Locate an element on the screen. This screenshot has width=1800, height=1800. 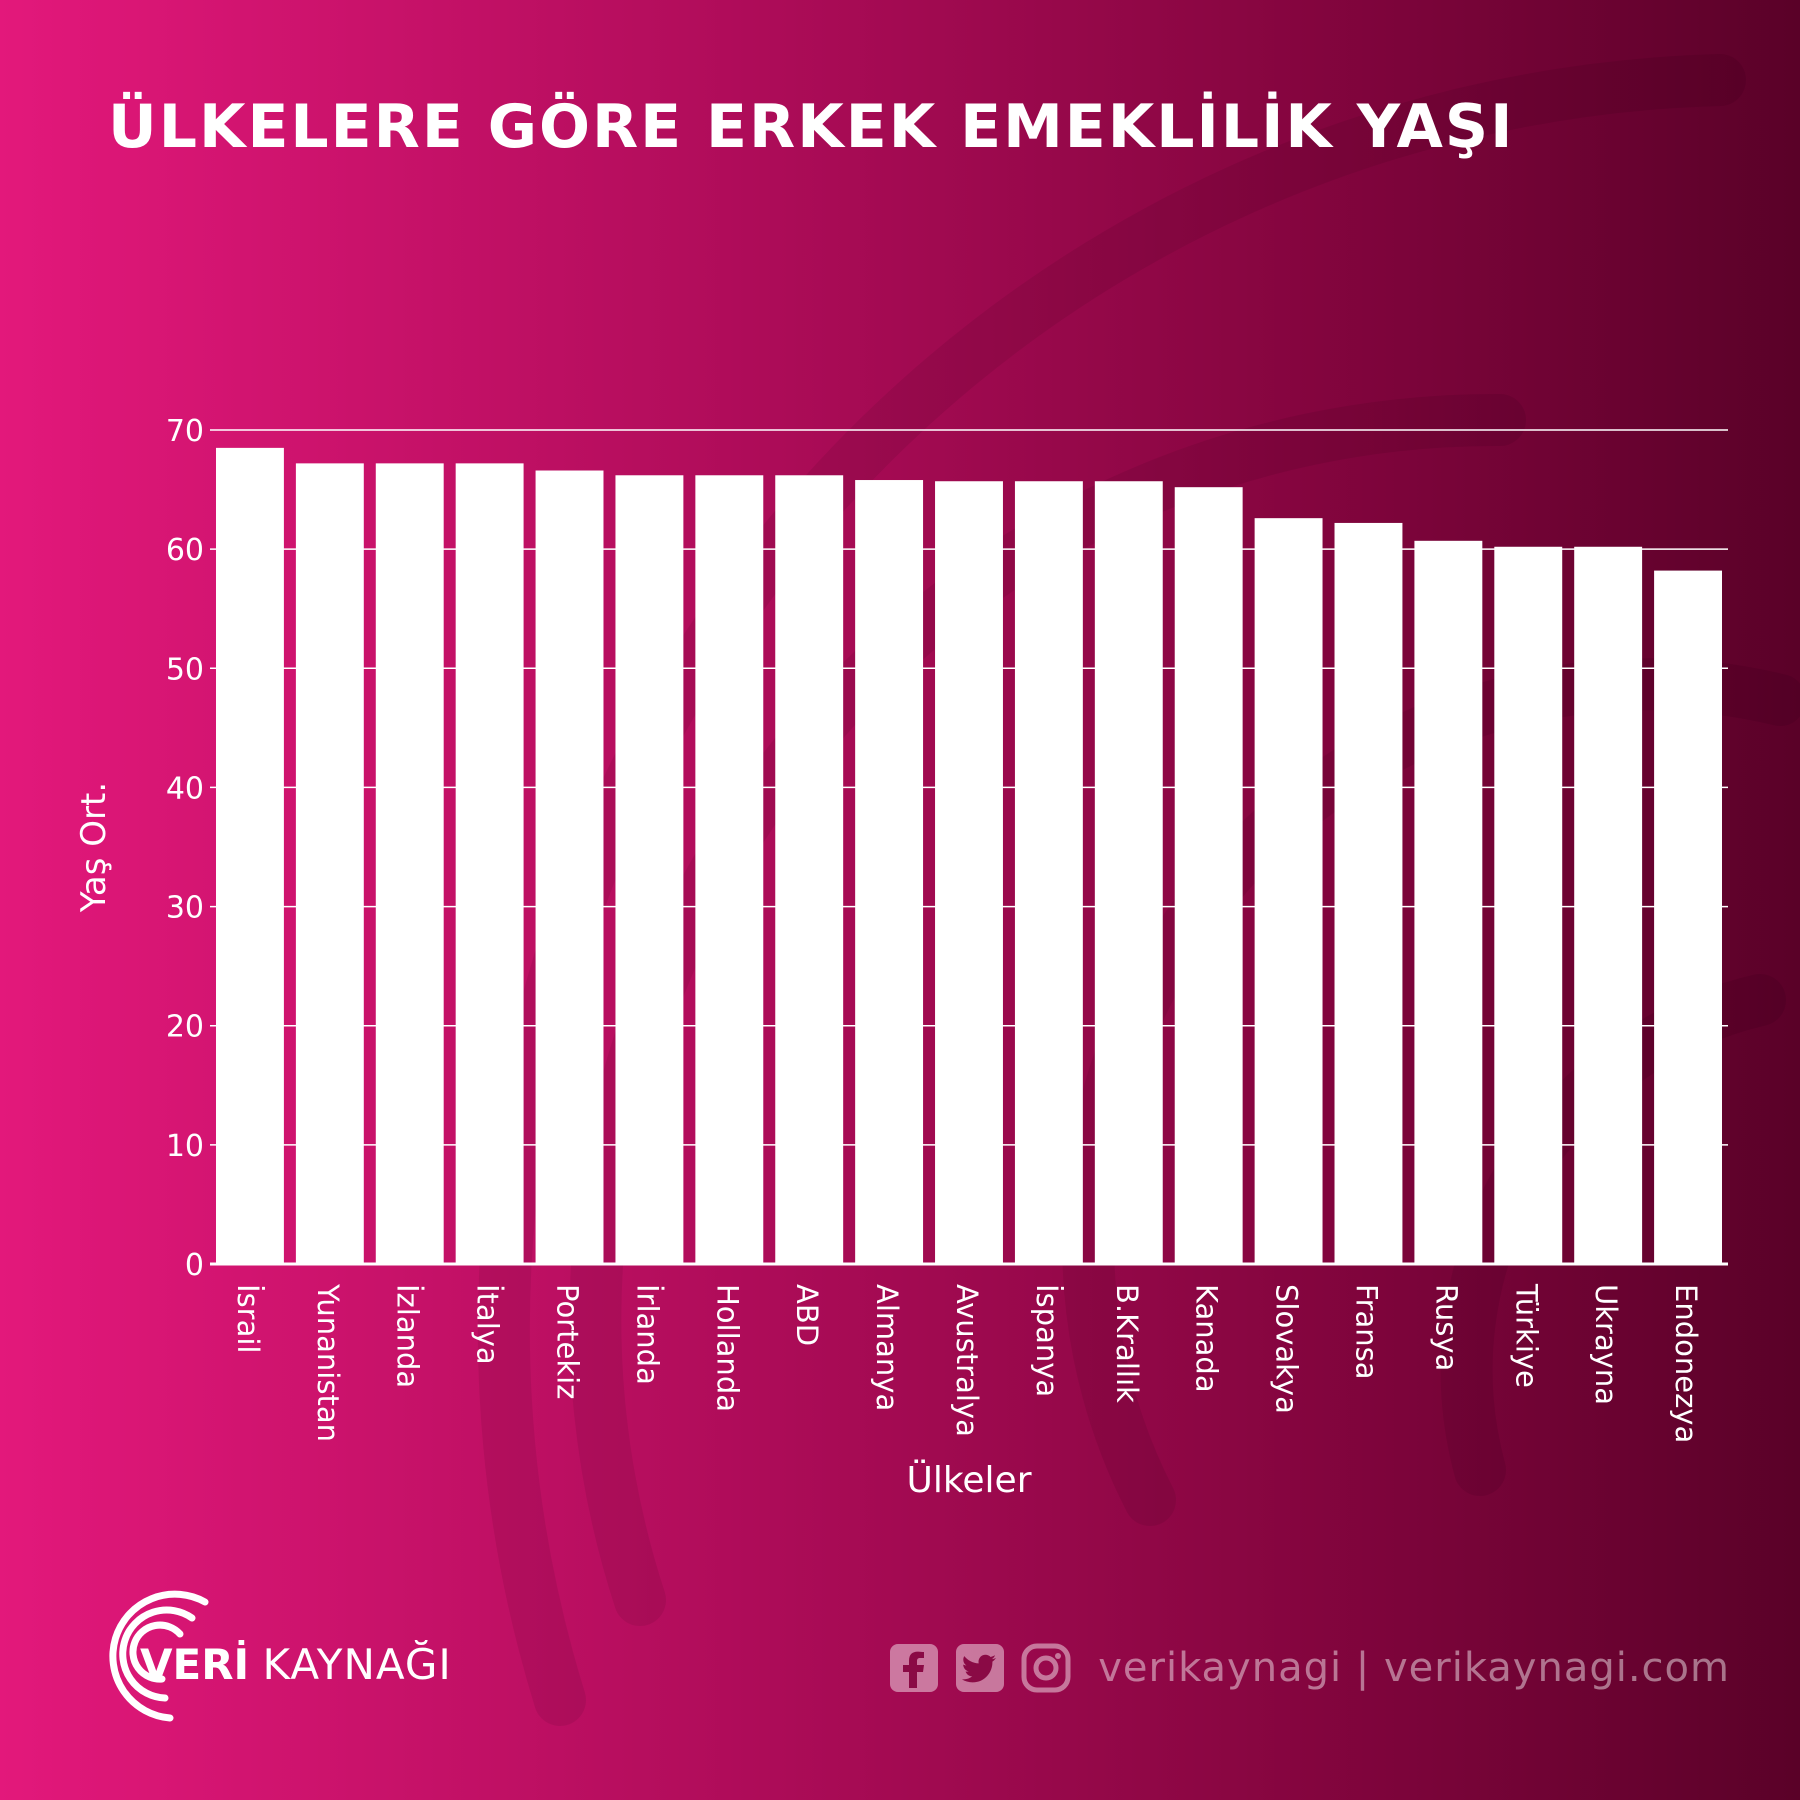
x-tick-label: Endonezya is located at coordinates (1686, 1363).